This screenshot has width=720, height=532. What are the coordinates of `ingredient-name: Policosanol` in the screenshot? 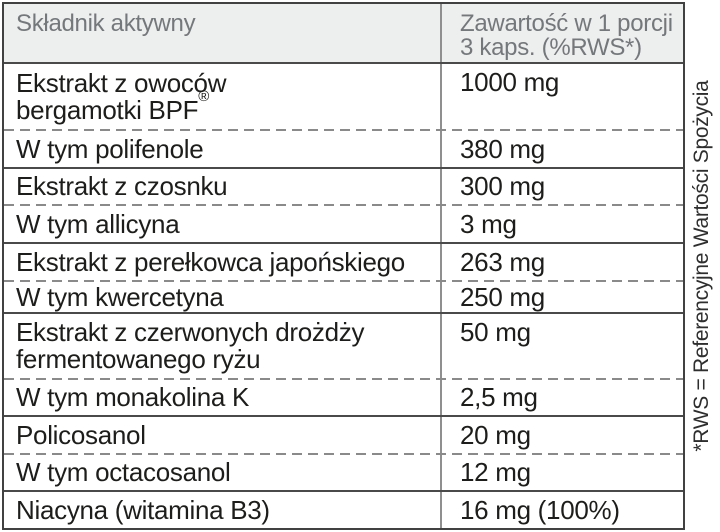 It's located at (81, 434).